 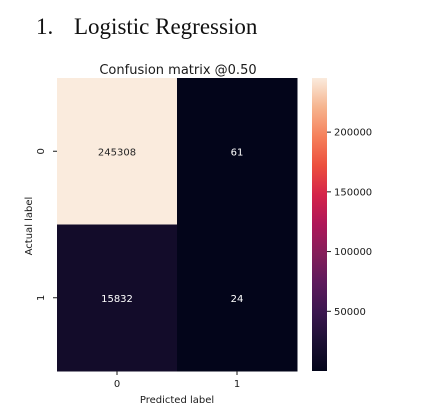 What do you see at coordinates (41, 151) in the screenshot?
I see `y-tick-label: 0` at bounding box center [41, 151].